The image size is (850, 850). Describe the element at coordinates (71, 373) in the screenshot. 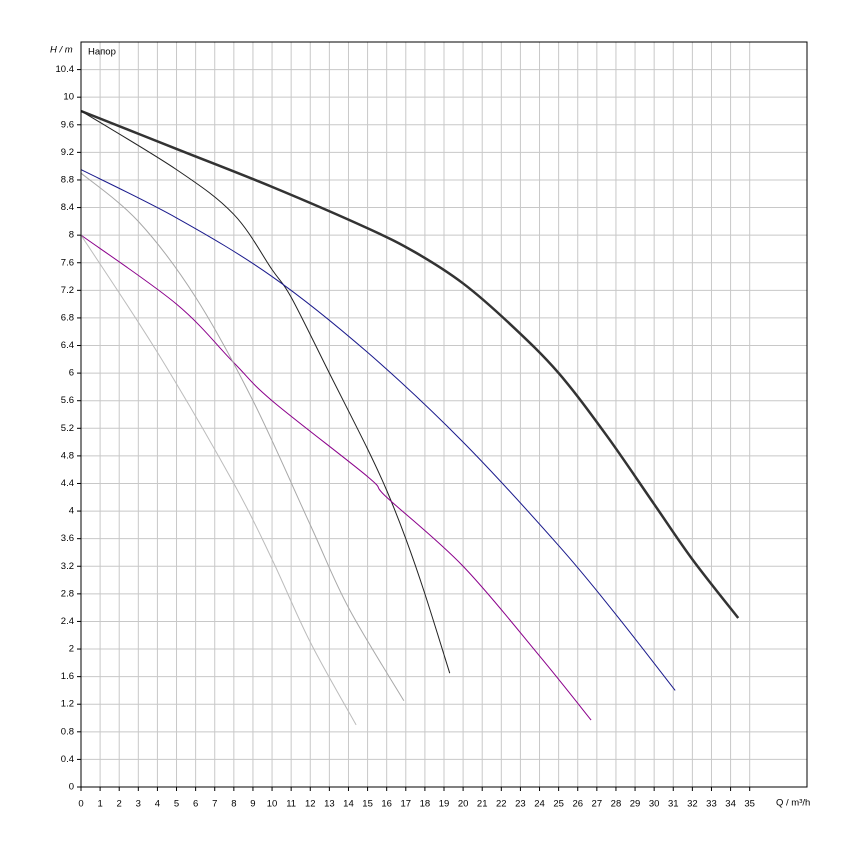

I see `y-tick-label: 6` at that location.